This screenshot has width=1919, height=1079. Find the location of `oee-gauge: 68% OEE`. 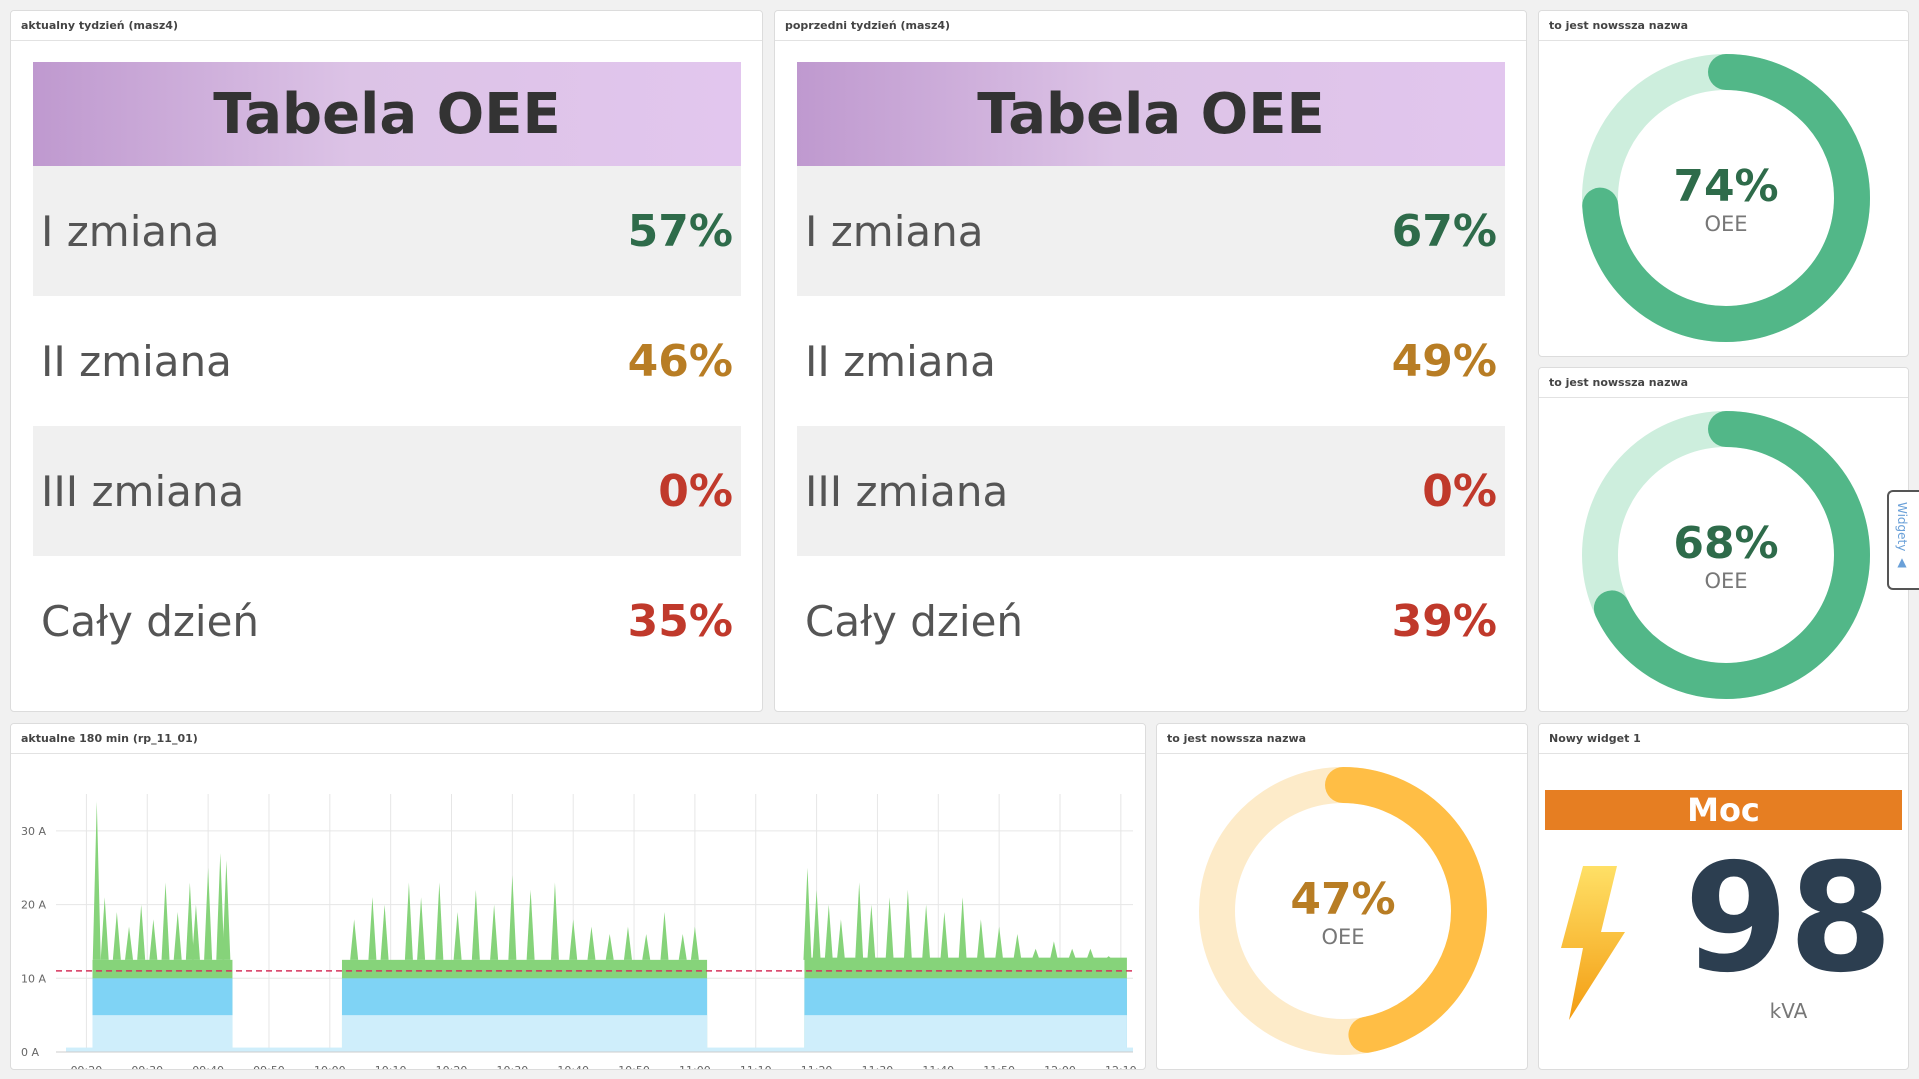

oee-gauge: 68% OEE is located at coordinates (1726, 555).